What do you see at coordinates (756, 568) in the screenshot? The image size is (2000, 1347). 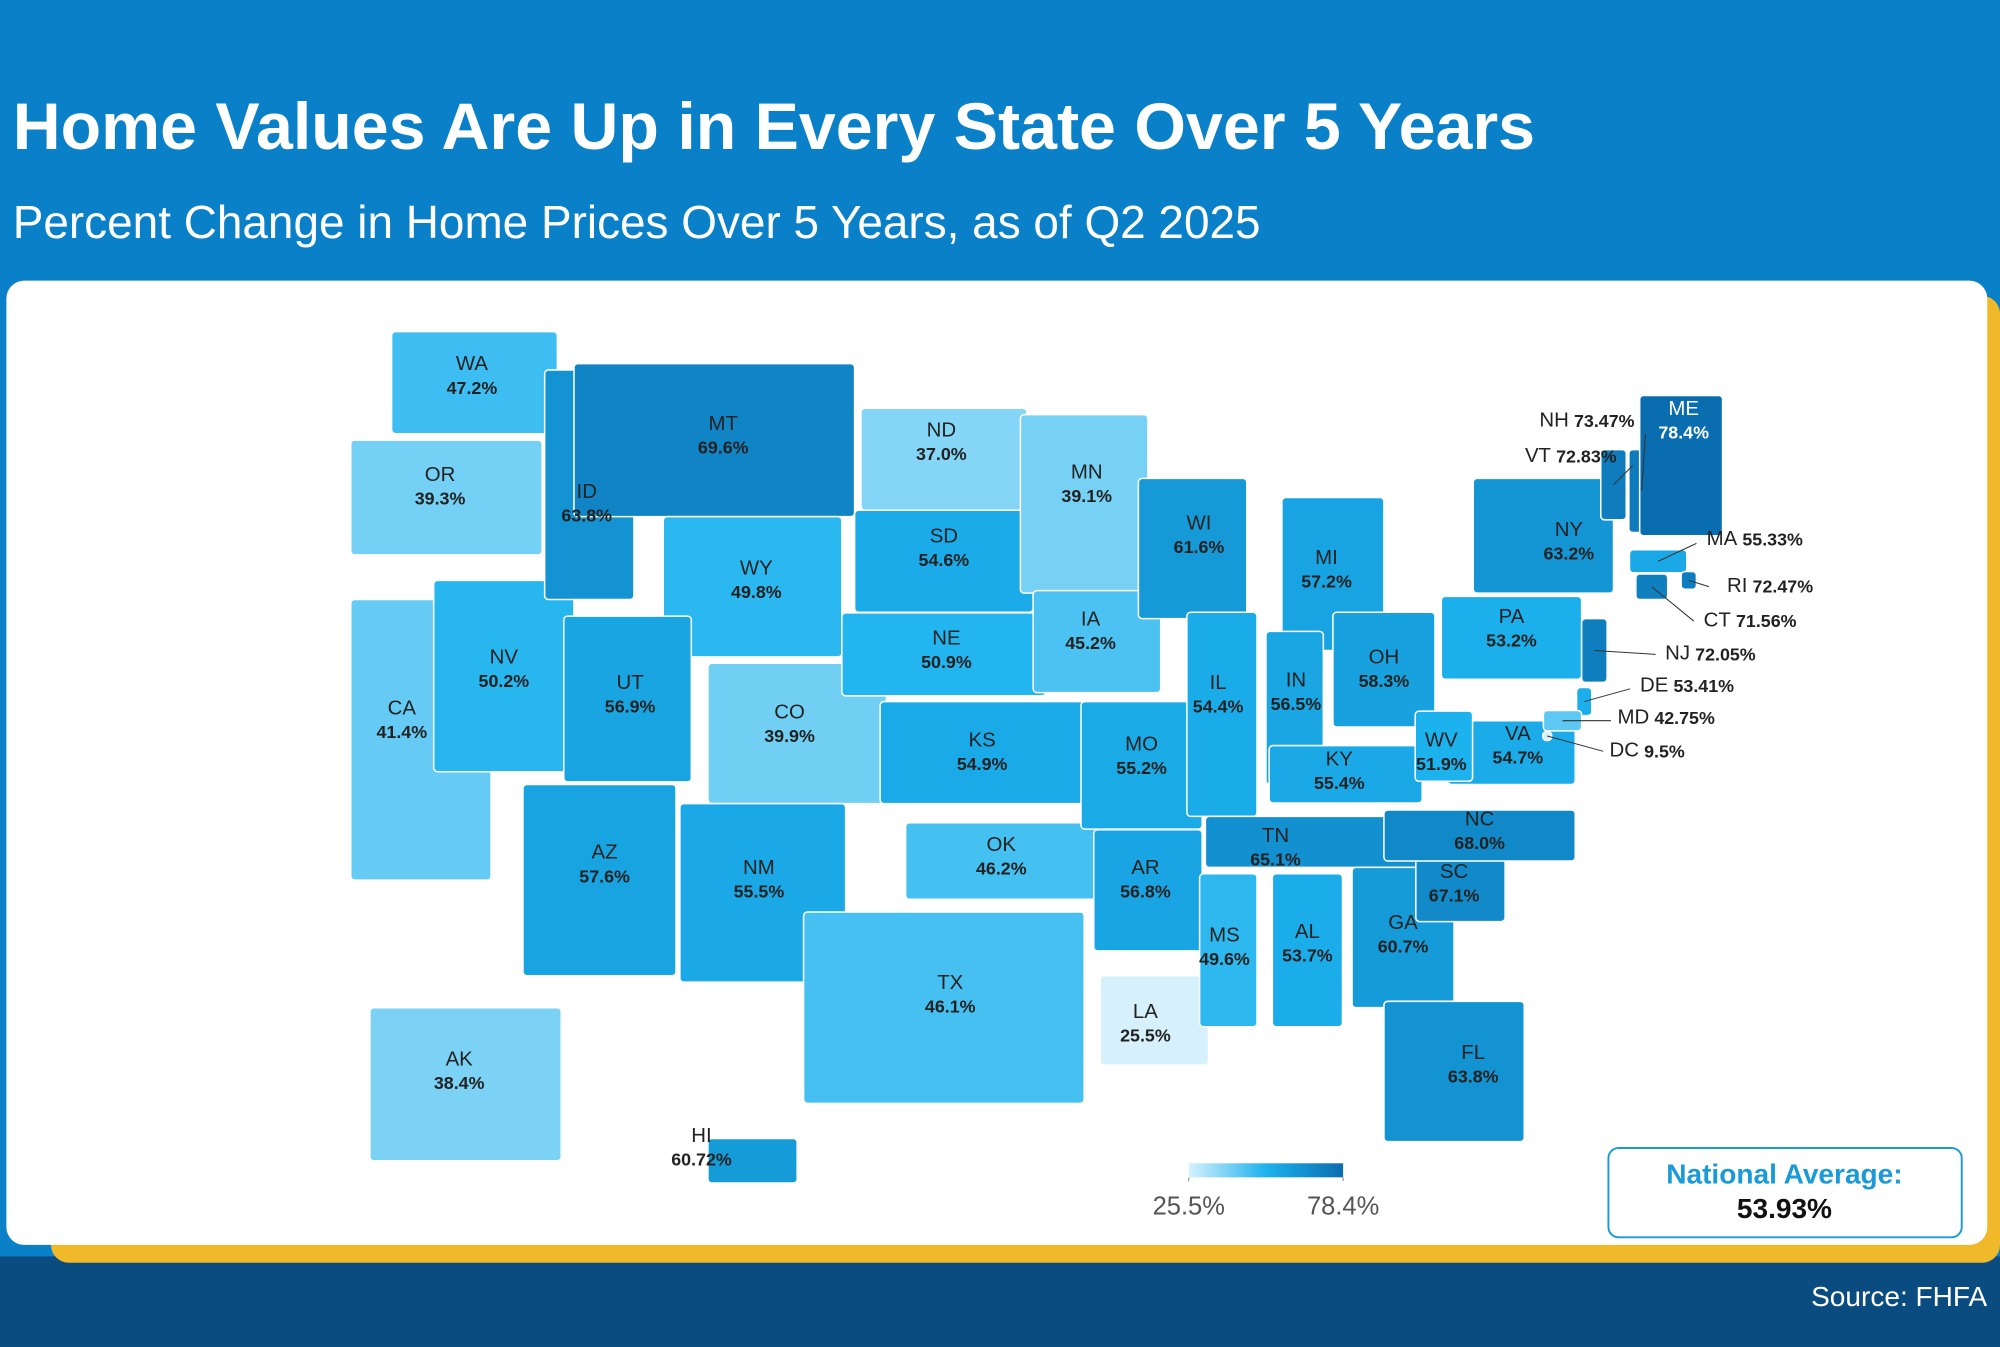 I see `state-label: WY` at bounding box center [756, 568].